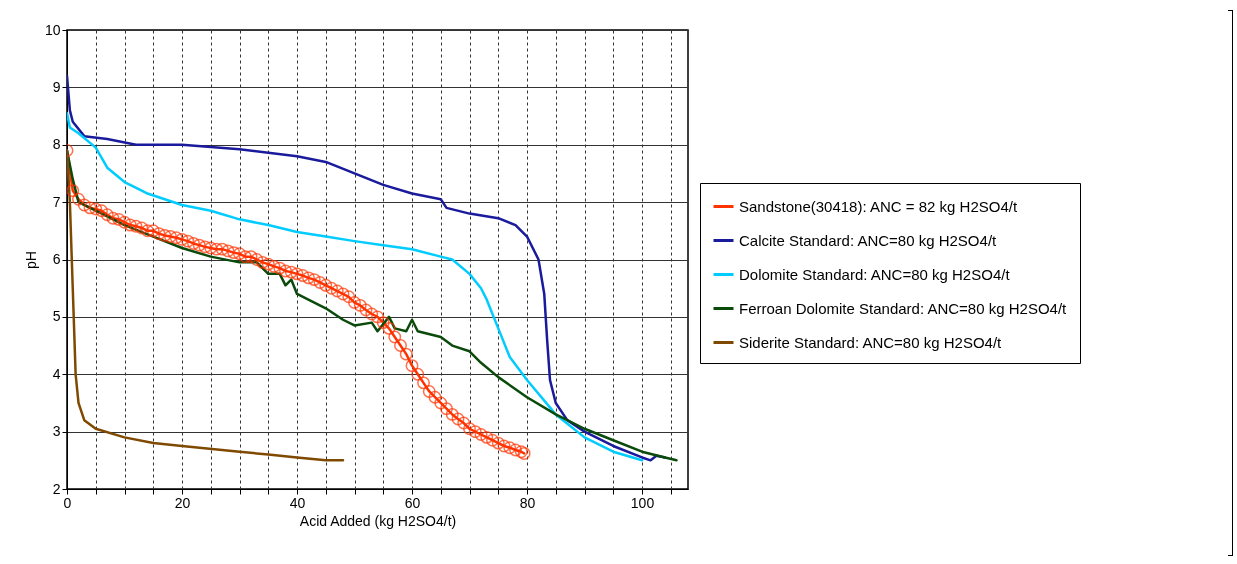  I want to click on y-tick-label: 6, so click(56, 259).